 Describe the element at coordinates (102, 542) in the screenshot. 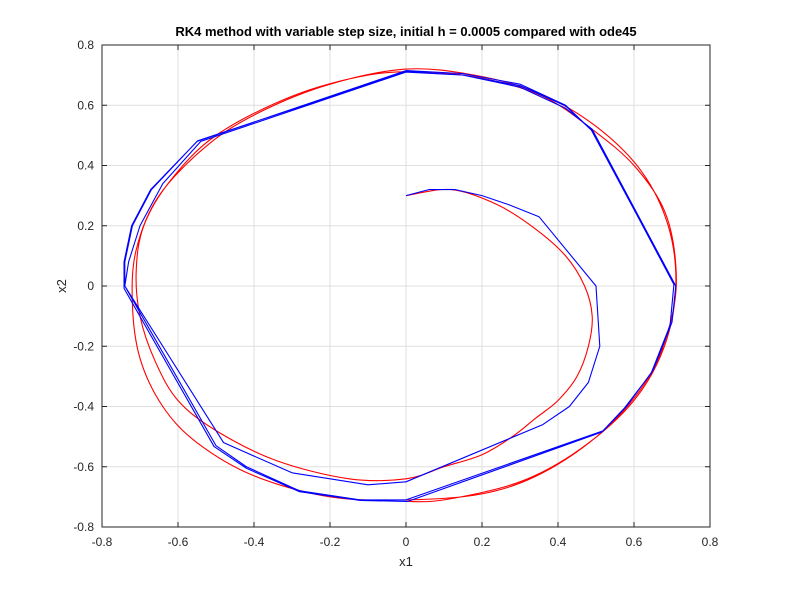

I see `x-tick-label: -0.8` at that location.